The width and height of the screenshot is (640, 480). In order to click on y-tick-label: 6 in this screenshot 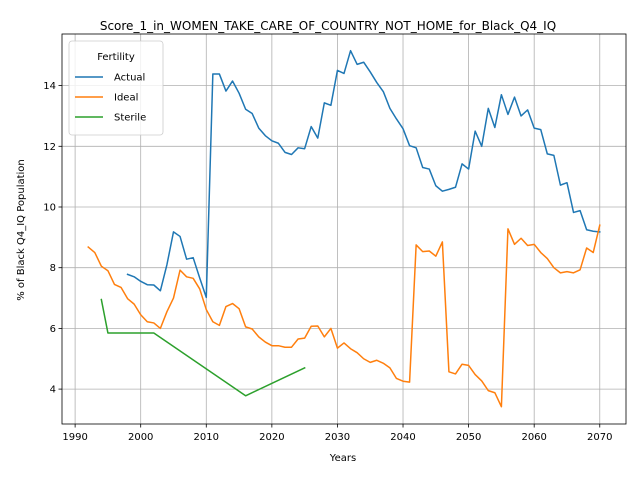, I will do `click(53, 329)`.